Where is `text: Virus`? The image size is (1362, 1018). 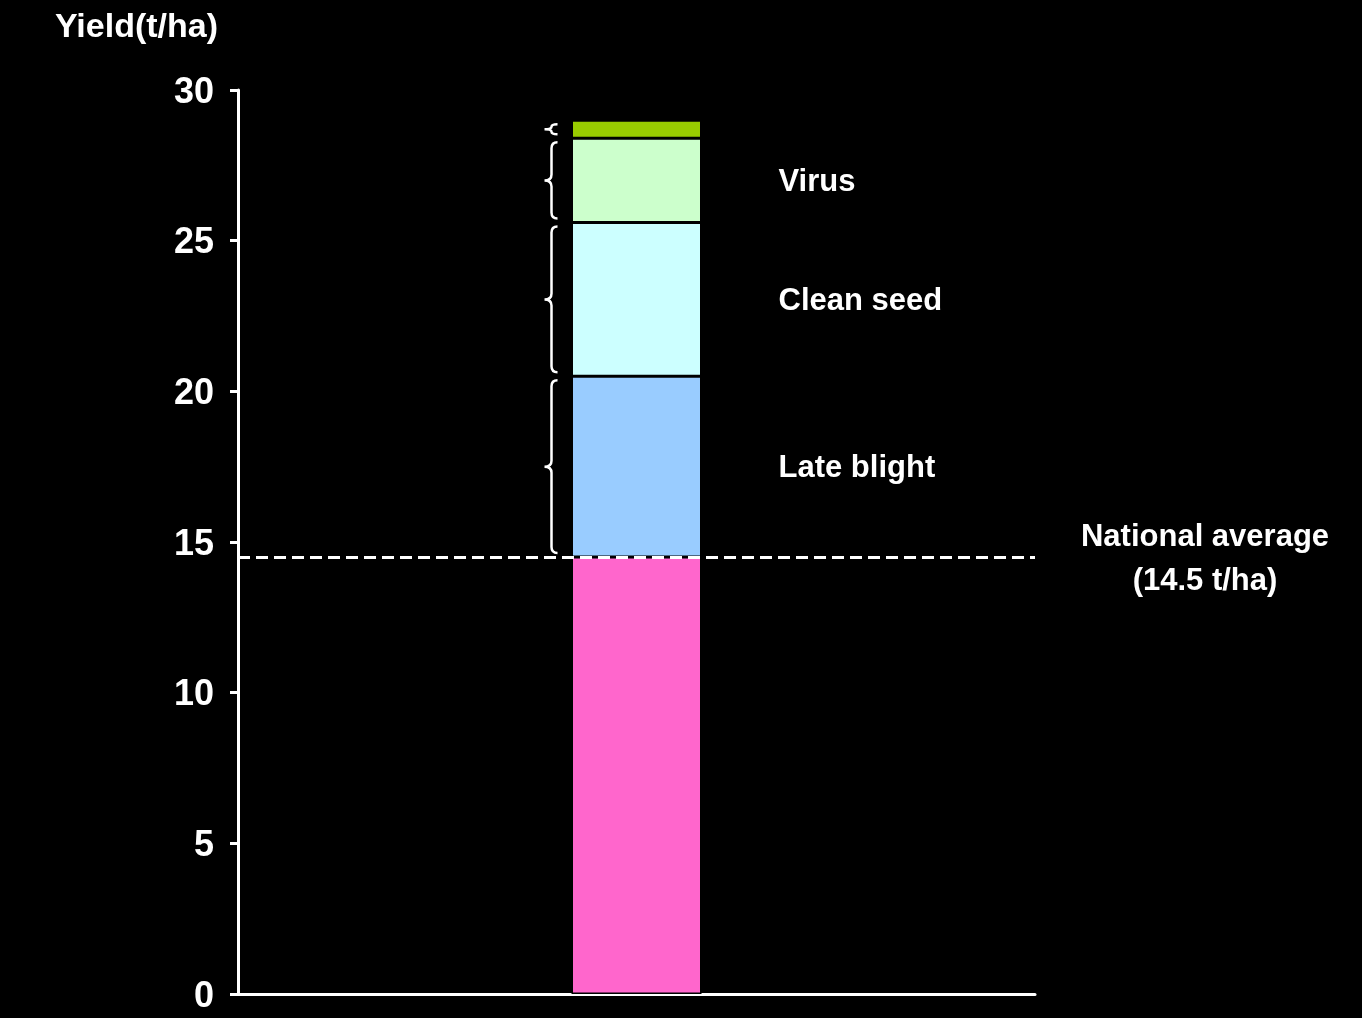 text: Virus is located at coordinates (817, 180).